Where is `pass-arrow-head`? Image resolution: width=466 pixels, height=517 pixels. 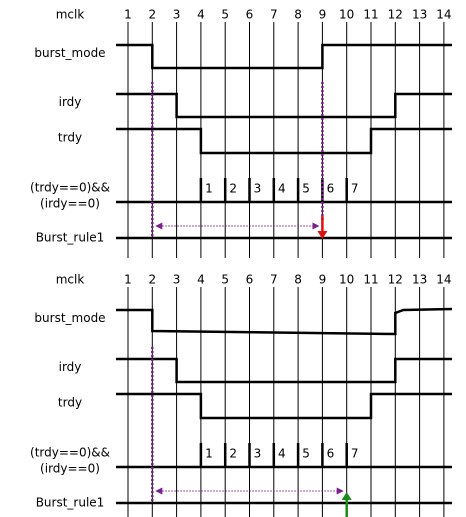
pass-arrow-head is located at coordinates (346, 496).